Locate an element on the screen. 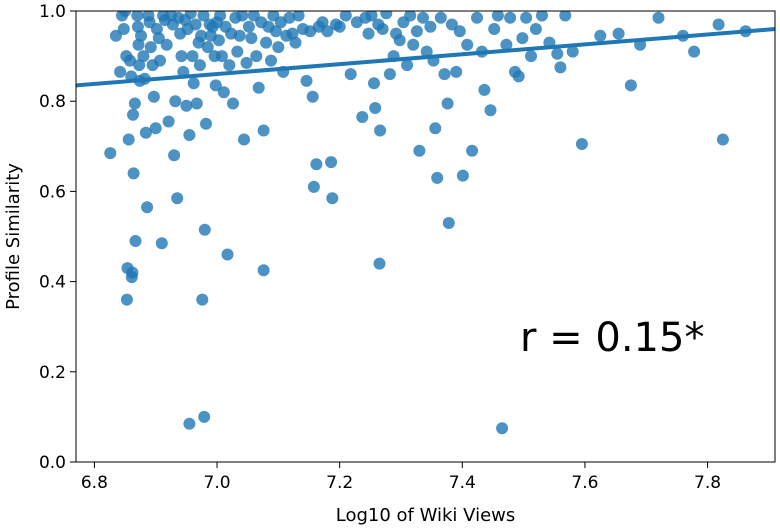  y-tick-label: 0.8 is located at coordinates (52, 102).